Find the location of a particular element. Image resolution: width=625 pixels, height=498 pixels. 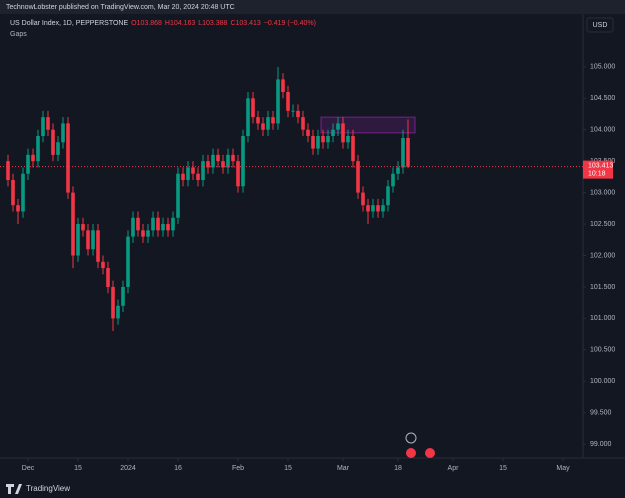

x-tick-label: Apr is located at coordinates (454, 468).